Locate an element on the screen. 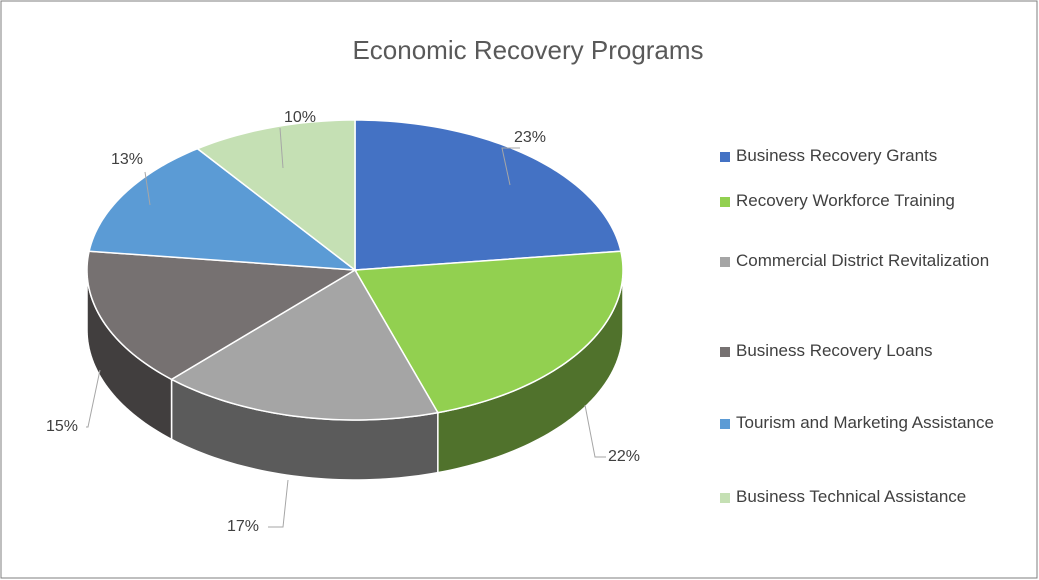 Image resolution: width=1039 pixels, height=580 pixels. data-label: 13% is located at coordinates (127, 159).